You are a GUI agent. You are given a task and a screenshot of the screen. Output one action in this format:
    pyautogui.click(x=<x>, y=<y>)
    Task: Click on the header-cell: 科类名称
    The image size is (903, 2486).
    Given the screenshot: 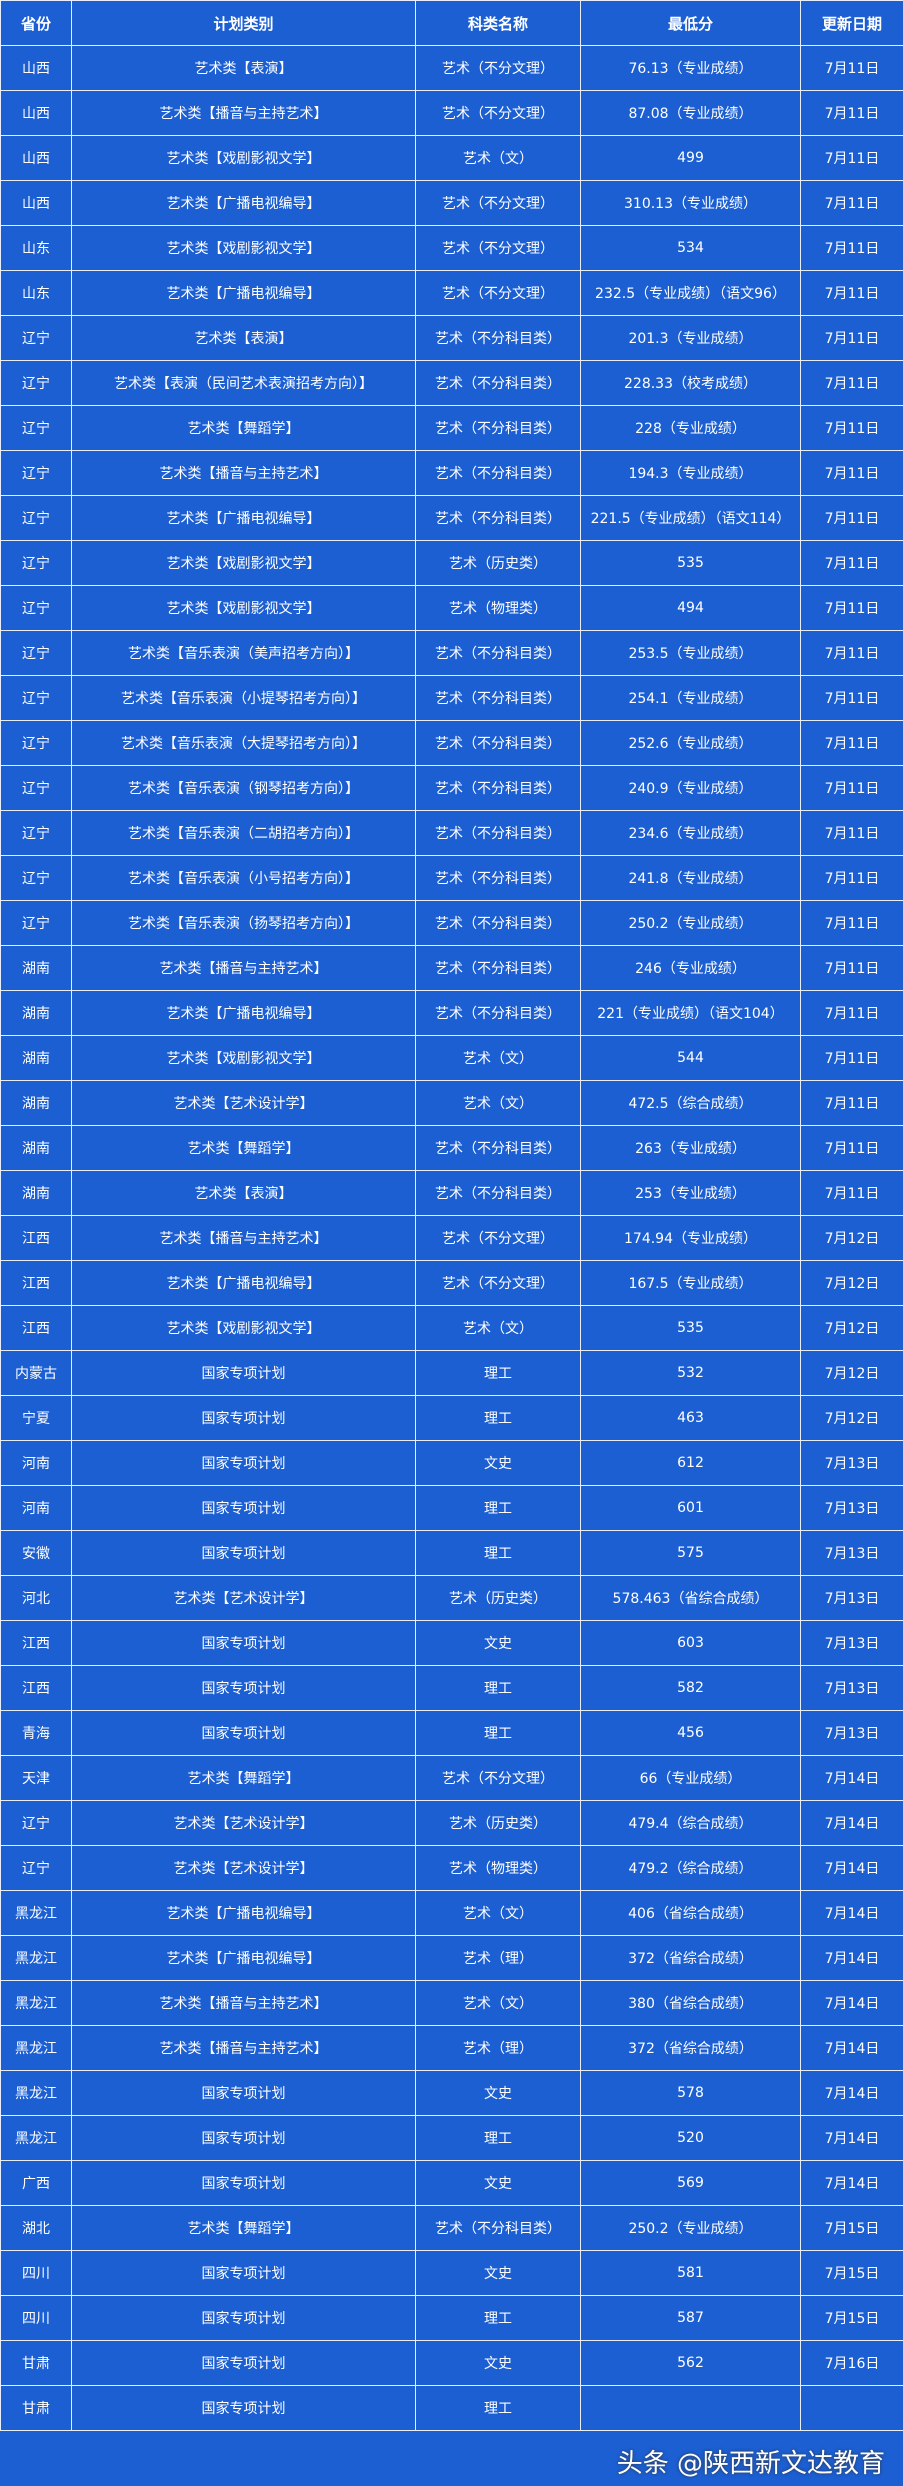 What is the action you would take?
    pyautogui.click(x=498, y=23)
    